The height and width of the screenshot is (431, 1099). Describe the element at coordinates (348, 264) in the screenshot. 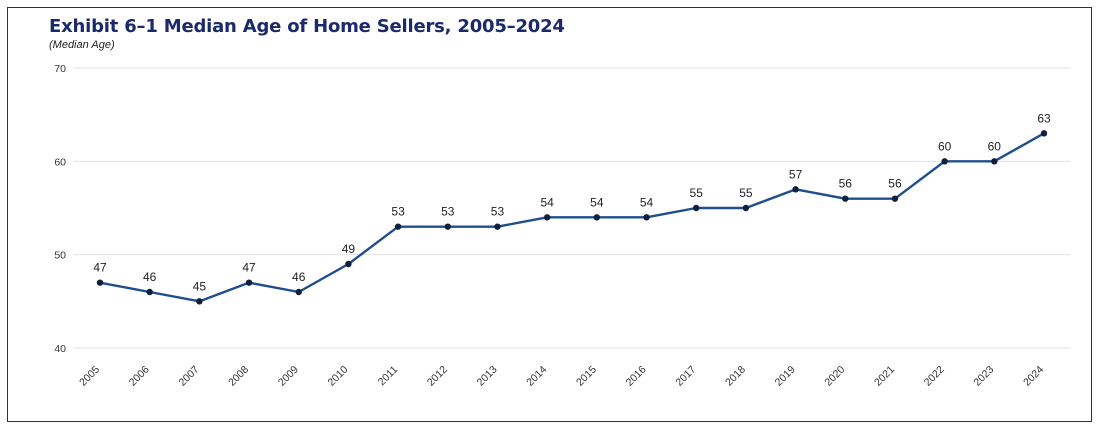

I see `data-point-2010` at that location.